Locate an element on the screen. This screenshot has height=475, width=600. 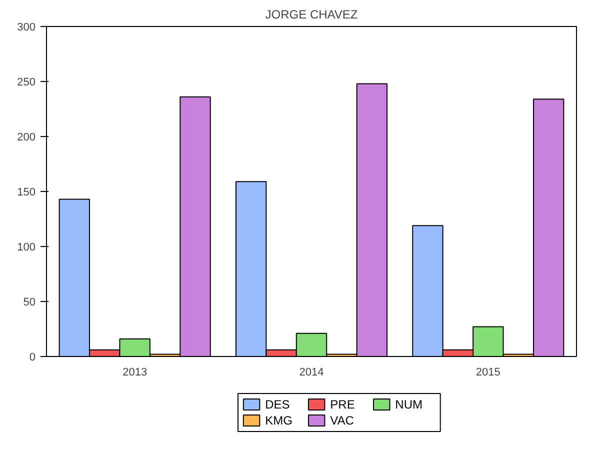
x-tick-label: 2015 is located at coordinates (488, 372).